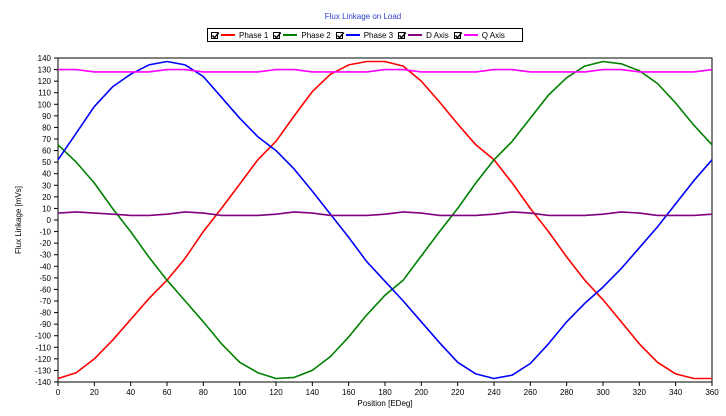  I want to click on legend-item-phase-1: Phase 1, so click(239, 35).